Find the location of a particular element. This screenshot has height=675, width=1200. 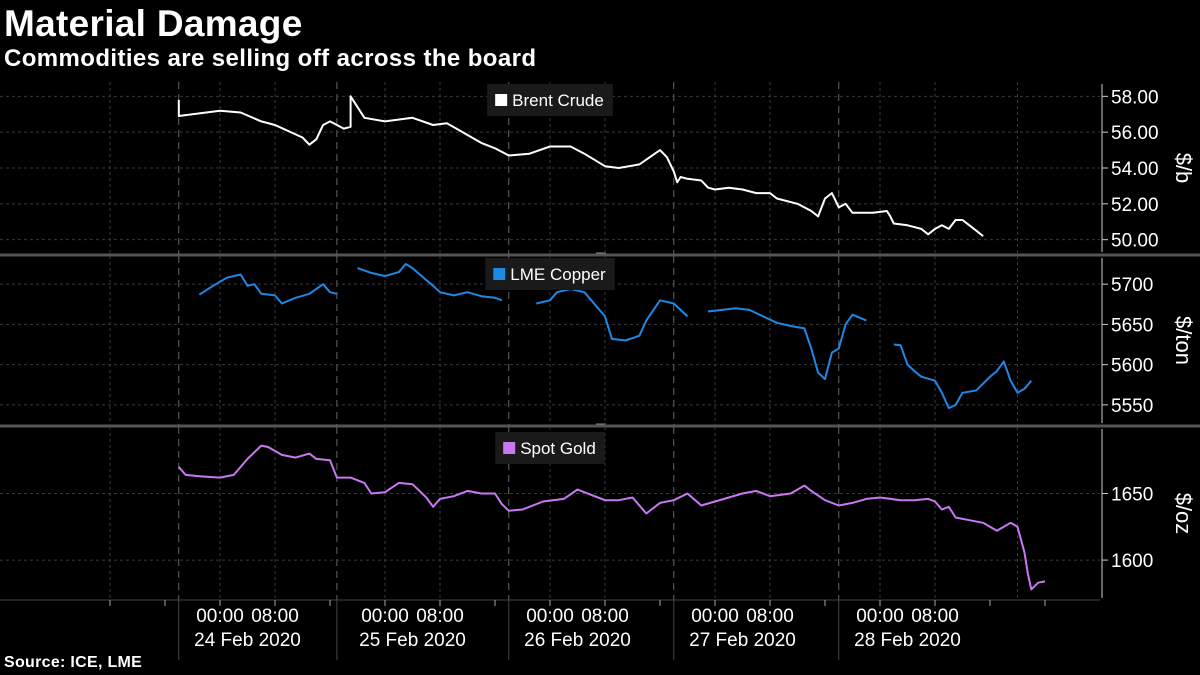

legend-label: Brent Crude is located at coordinates (558, 100).